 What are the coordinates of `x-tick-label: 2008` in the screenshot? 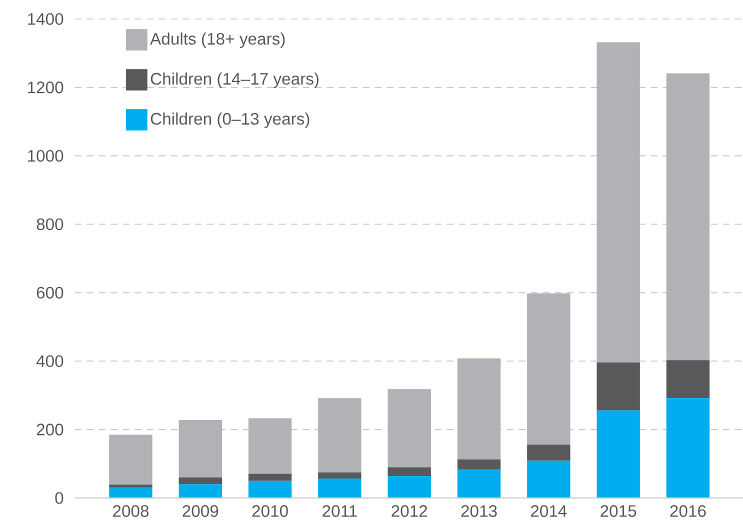 It's located at (131, 511).